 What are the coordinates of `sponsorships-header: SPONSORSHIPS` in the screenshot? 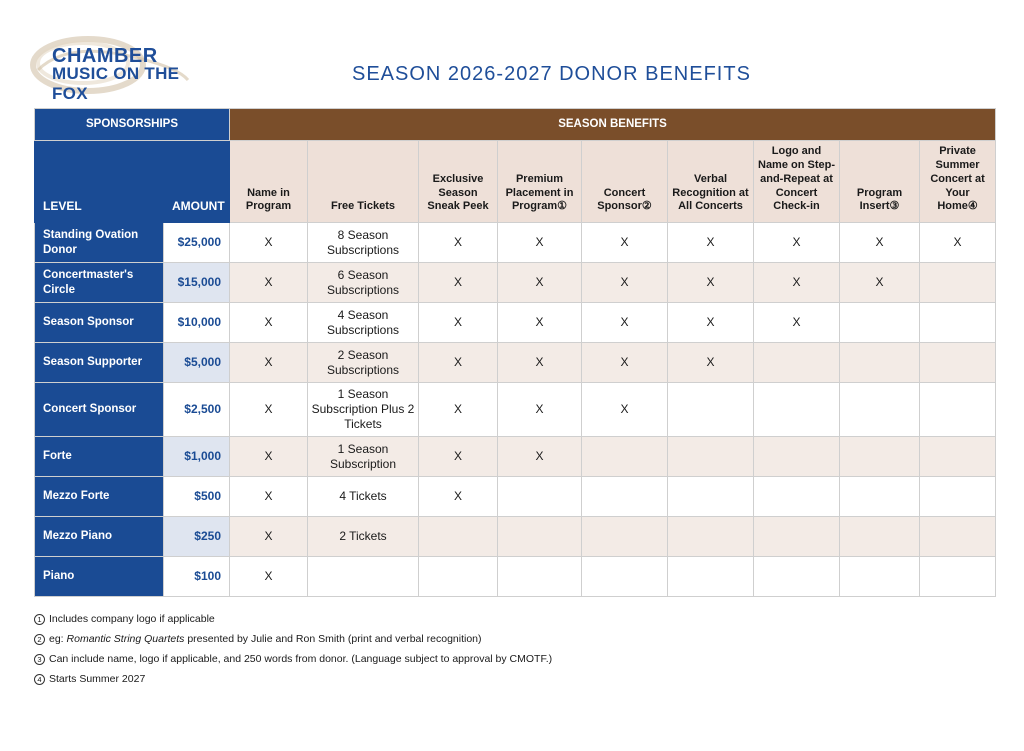 It's located at (132, 124).